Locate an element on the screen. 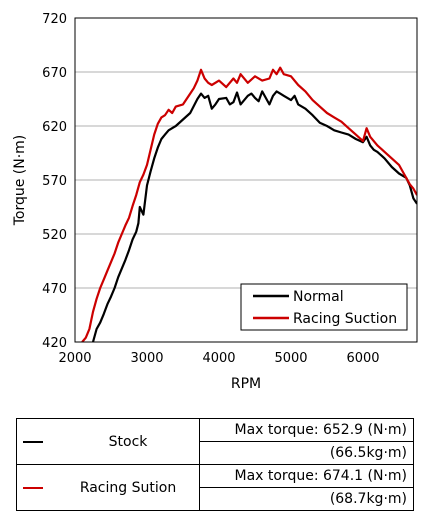  y-tick-label: 520 is located at coordinates (54, 235).